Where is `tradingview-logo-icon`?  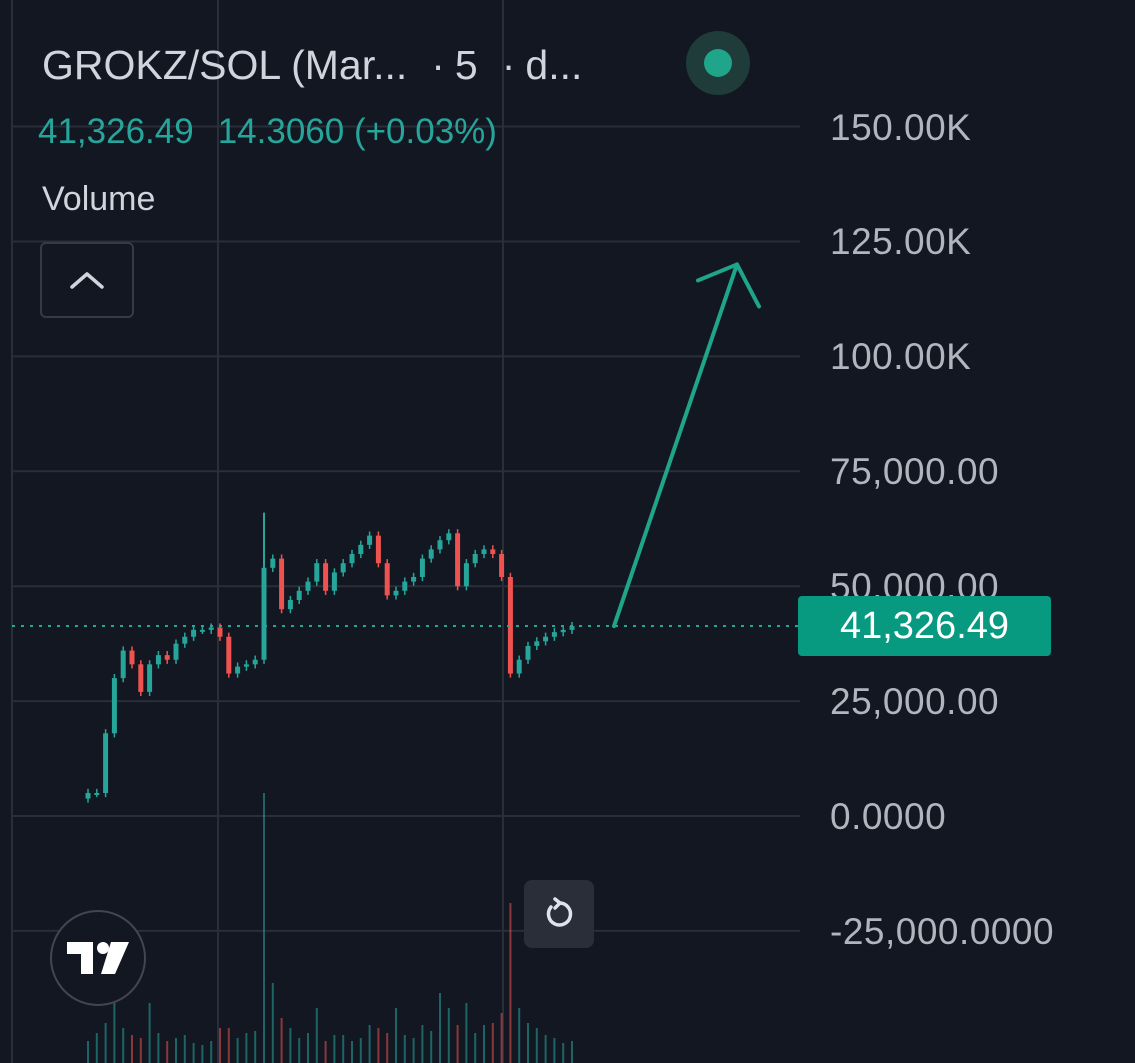 tradingview-logo-icon is located at coordinates (98, 958).